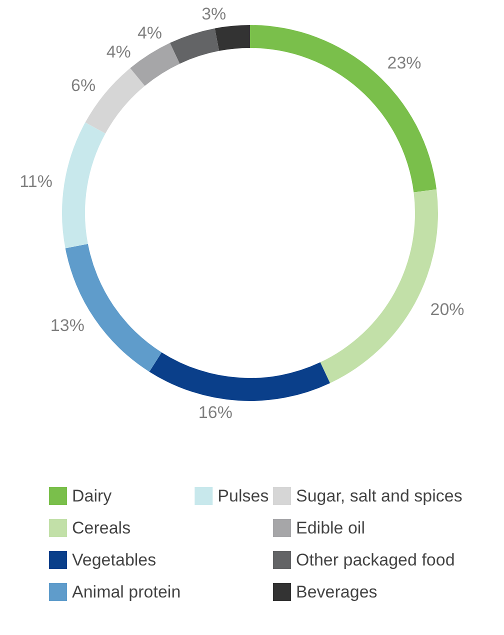 Image resolution: width=504 pixels, height=635 pixels. I want to click on data-label: 16%, so click(215, 412).